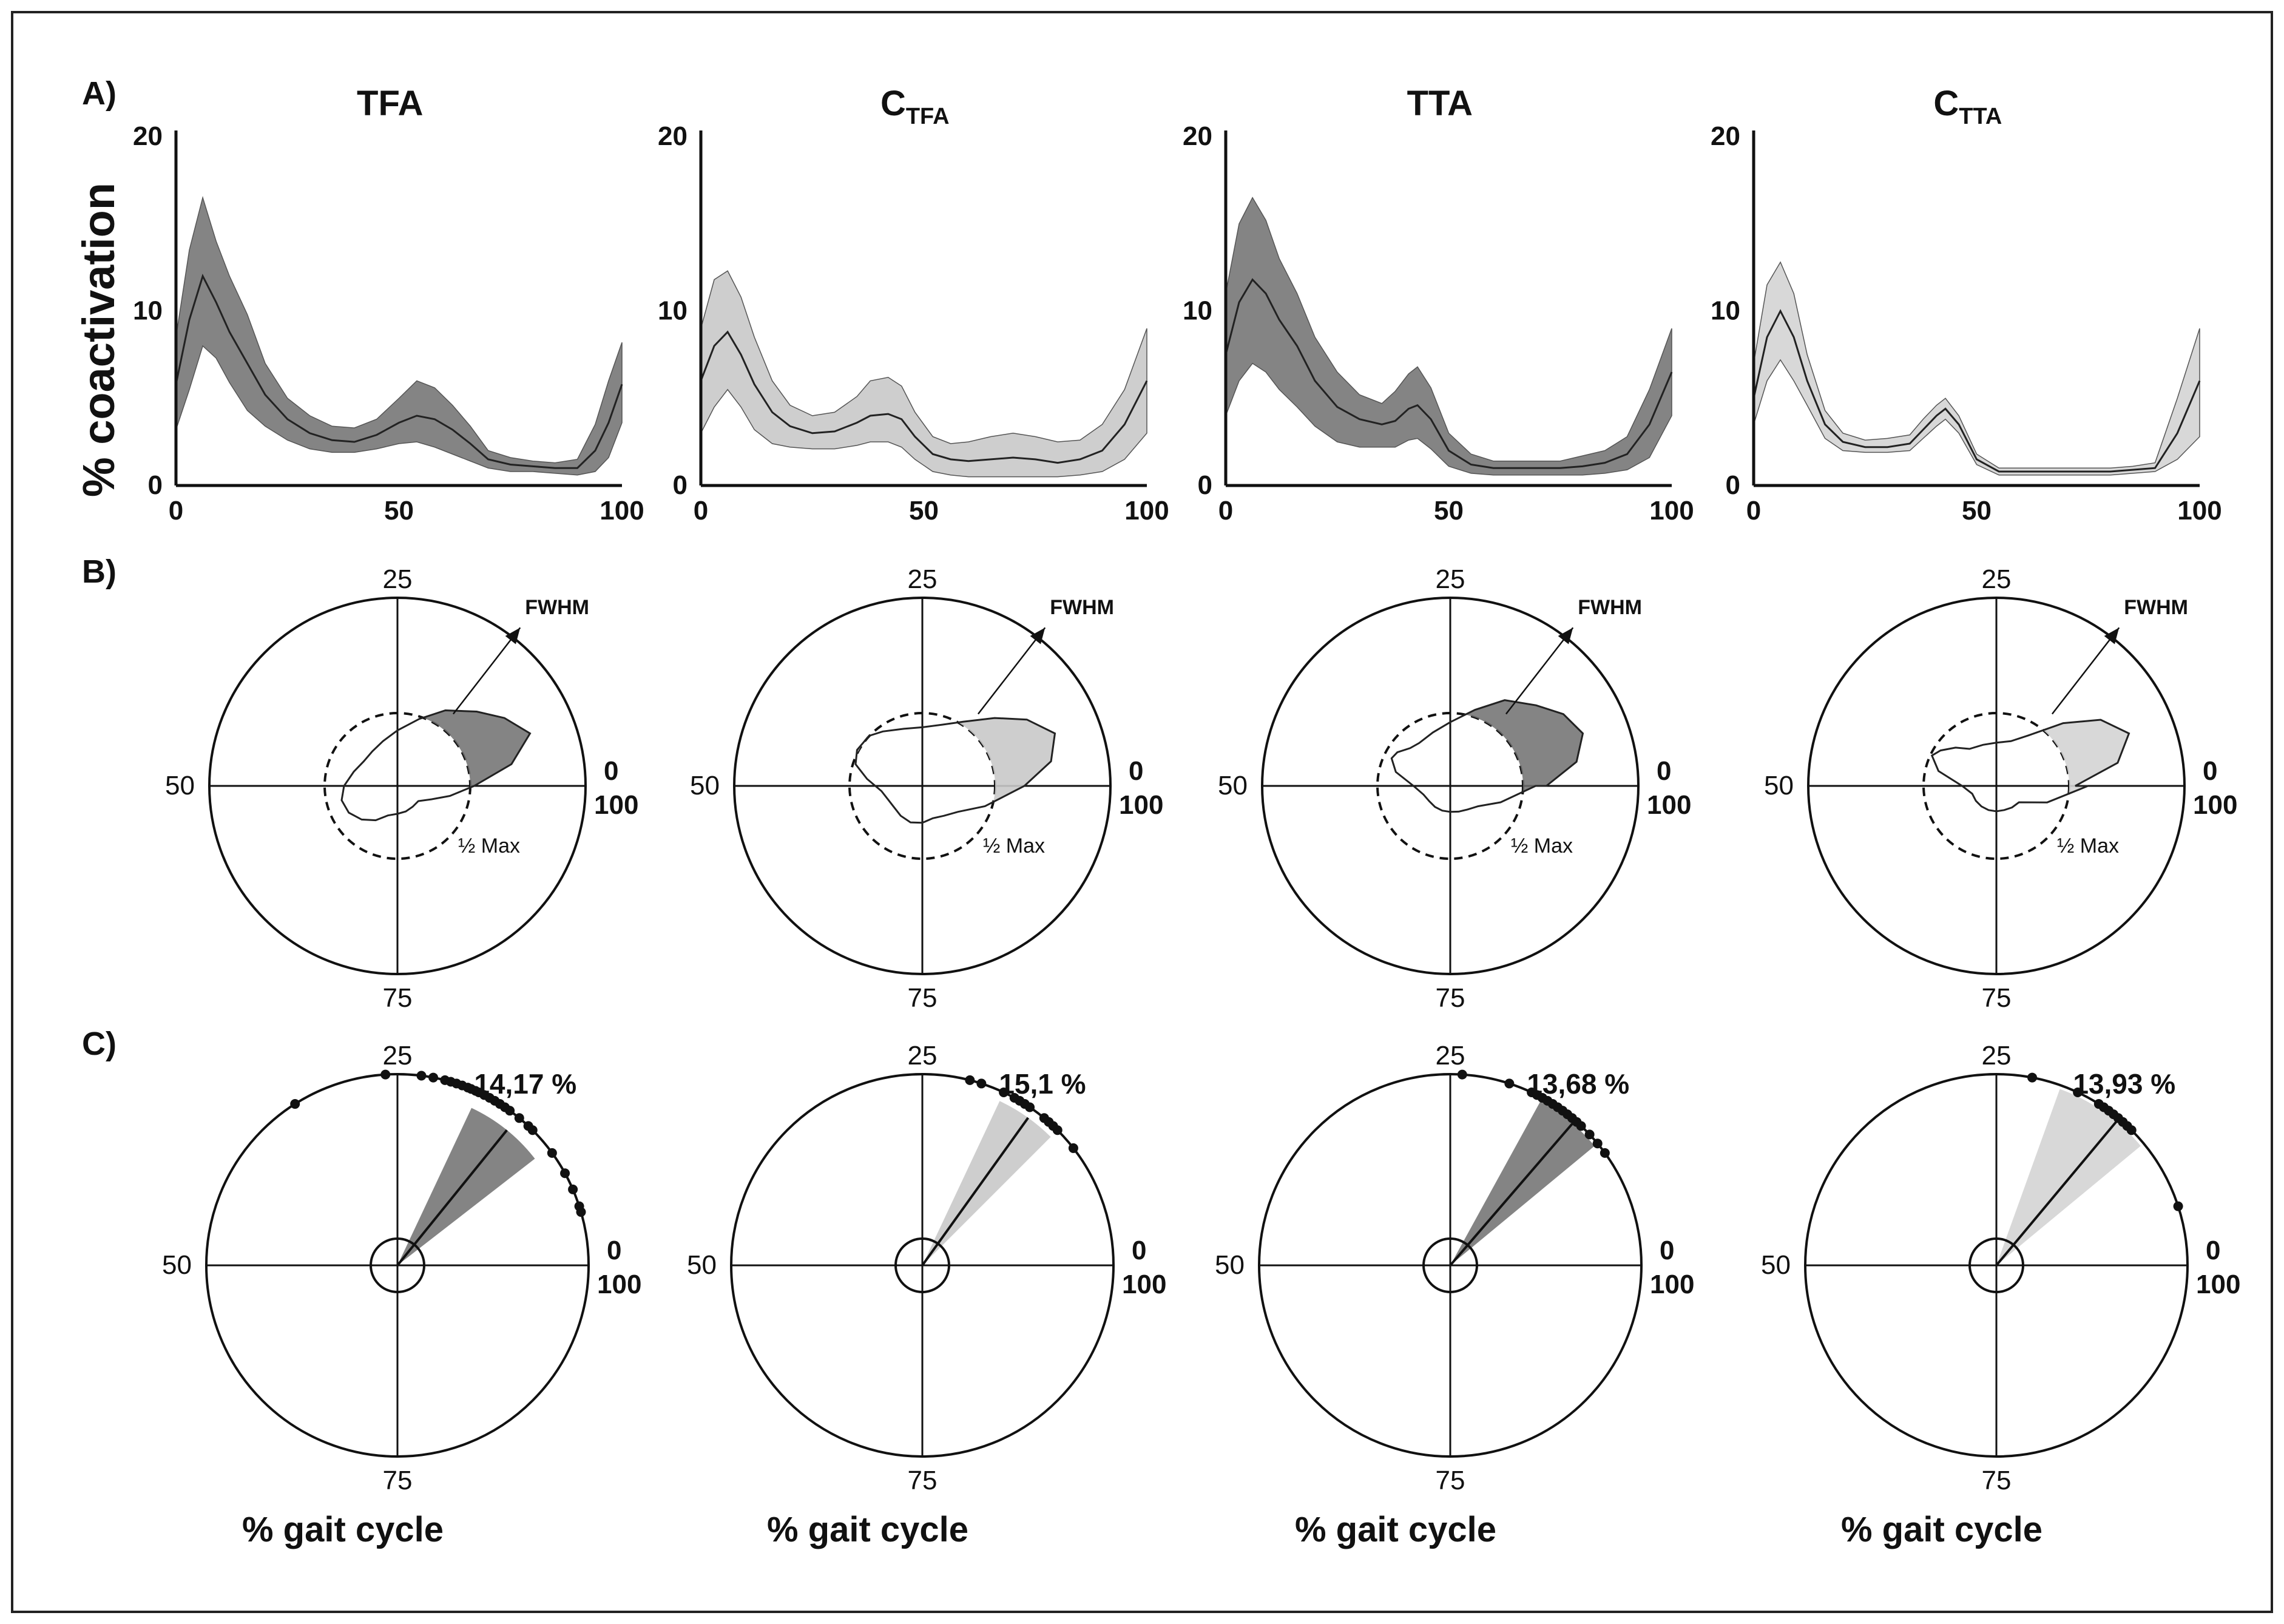 The image size is (2284, 1624). Describe the element at coordinates (98, 340) in the screenshot. I see `y-axis-label: % coactivation` at that location.